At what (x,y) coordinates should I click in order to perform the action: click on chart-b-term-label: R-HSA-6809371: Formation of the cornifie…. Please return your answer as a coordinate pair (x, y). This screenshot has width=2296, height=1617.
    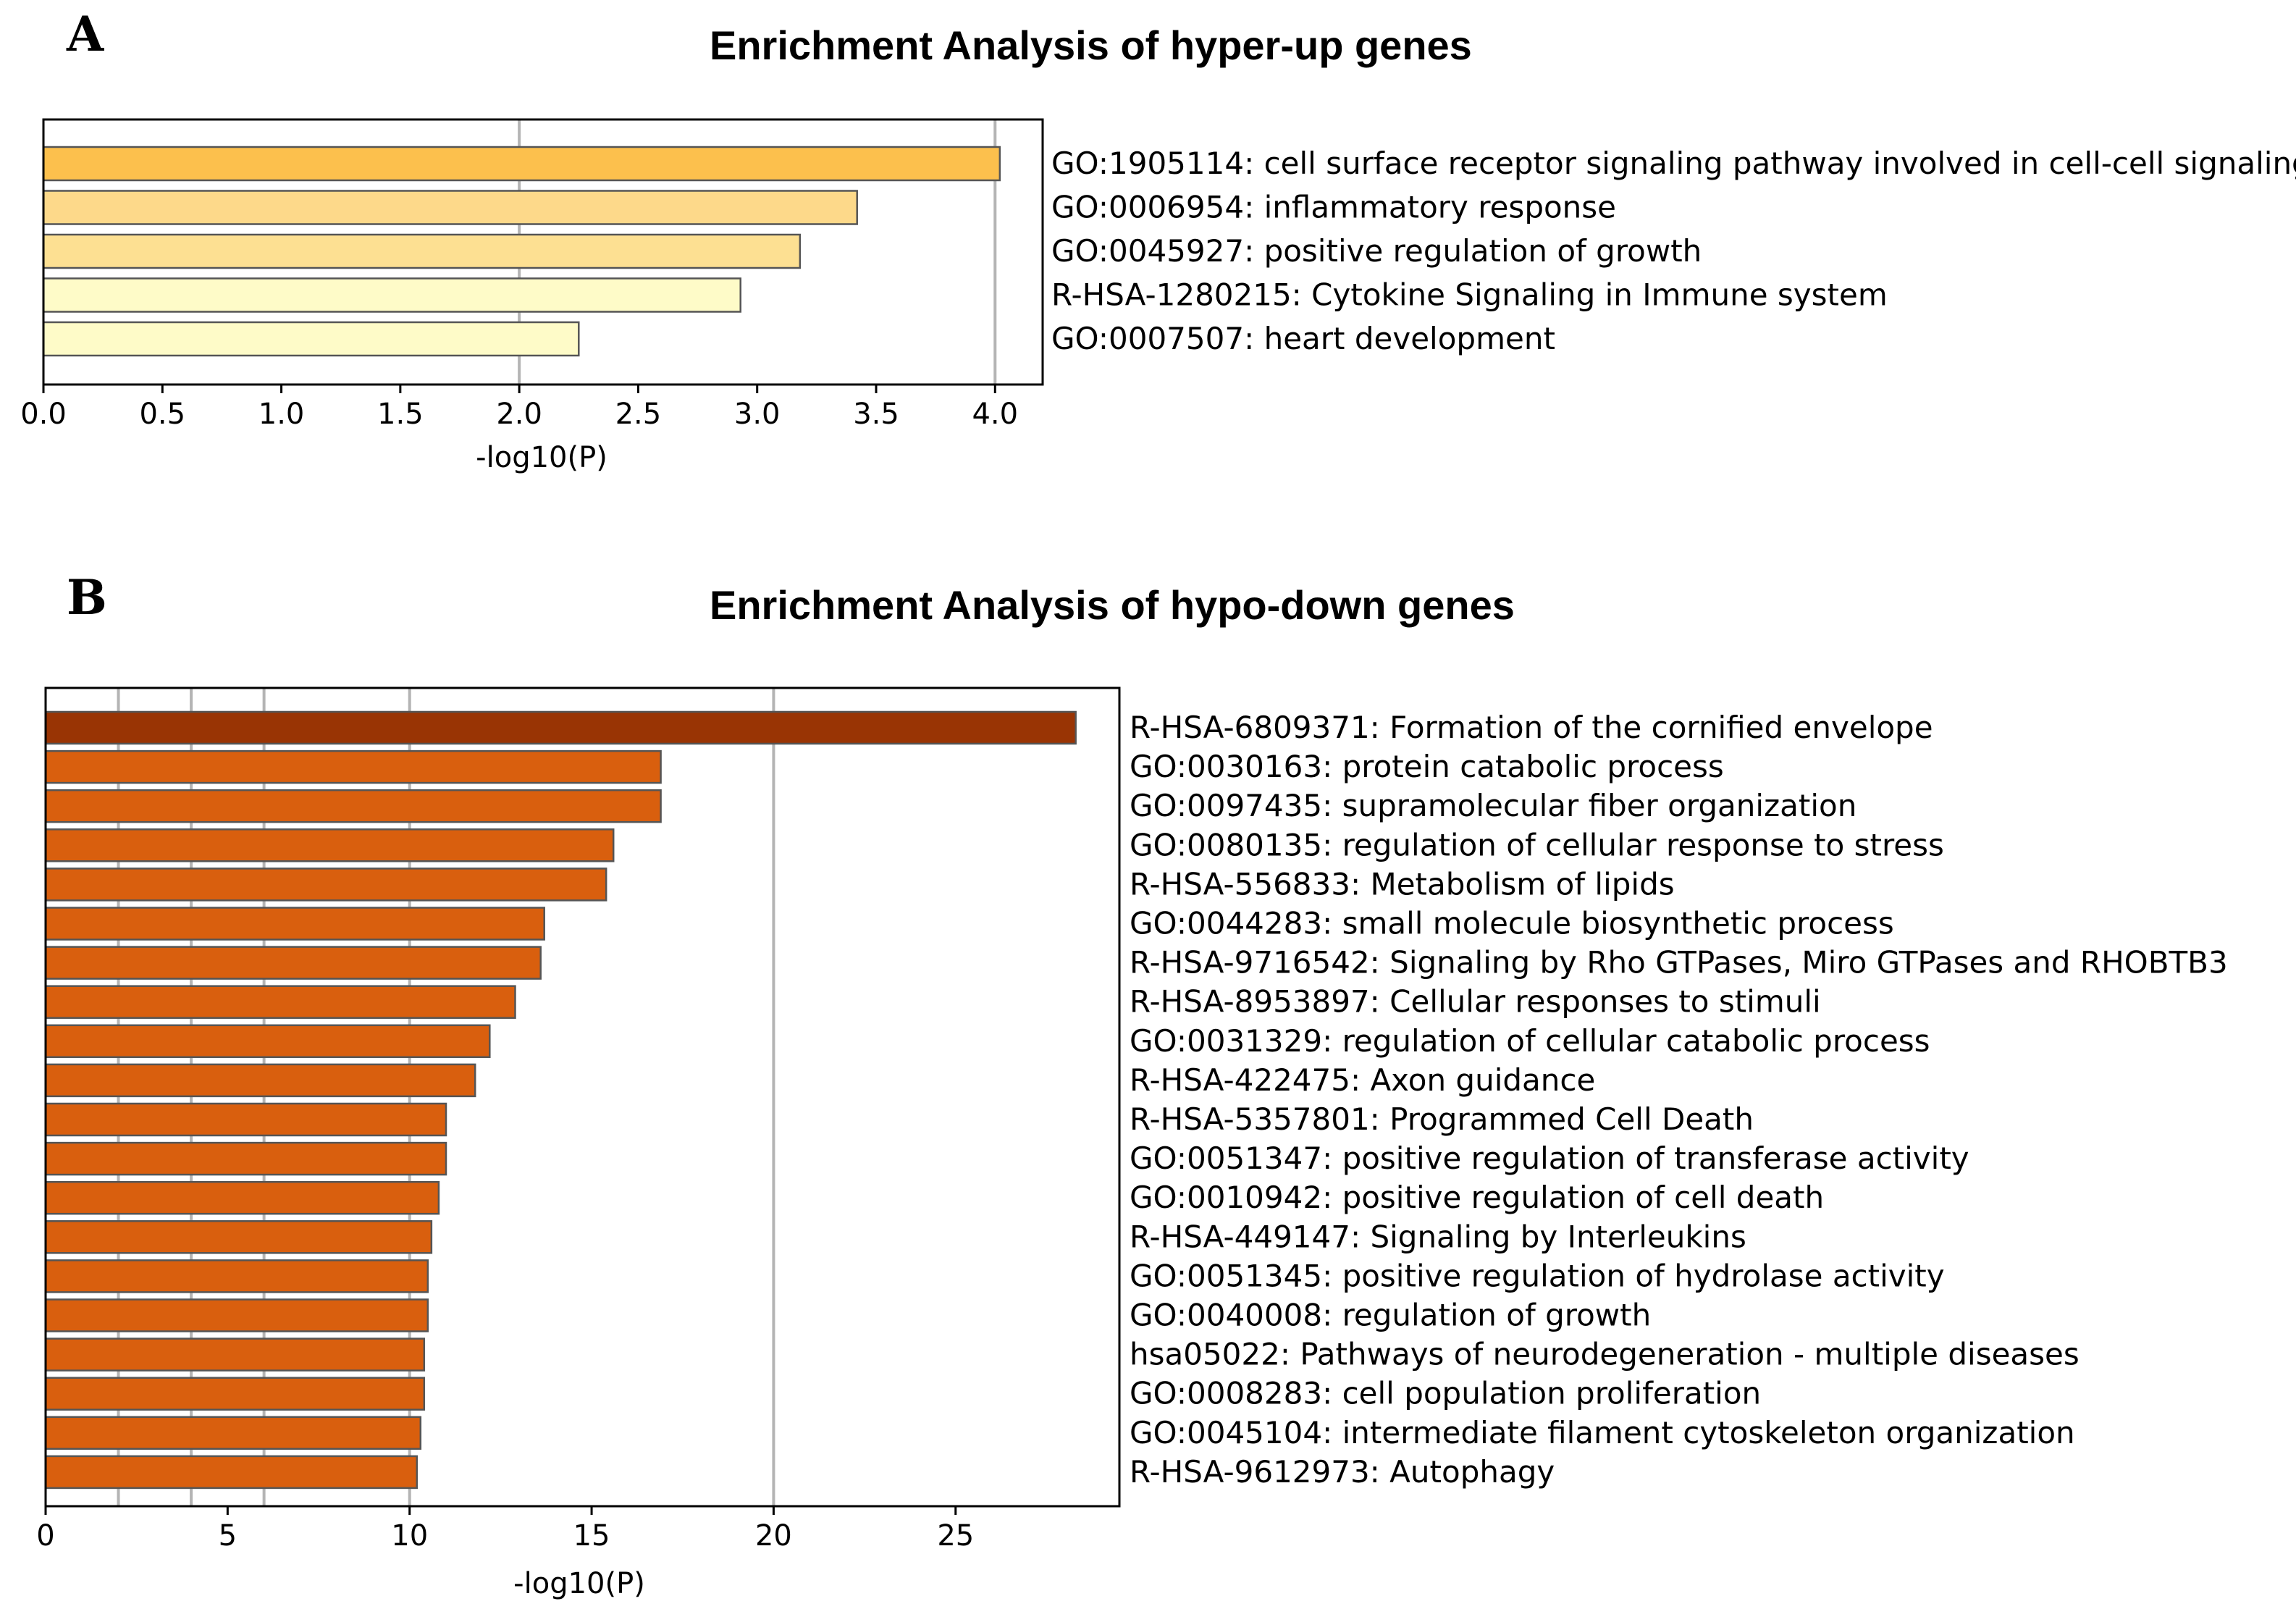
    Looking at the image, I should click on (1531, 727).